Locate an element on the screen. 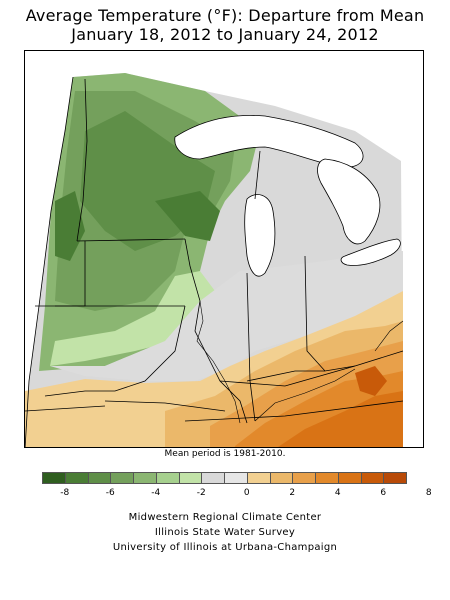 The width and height of the screenshot is (450, 600). rivers is located at coordinates (300, 362).